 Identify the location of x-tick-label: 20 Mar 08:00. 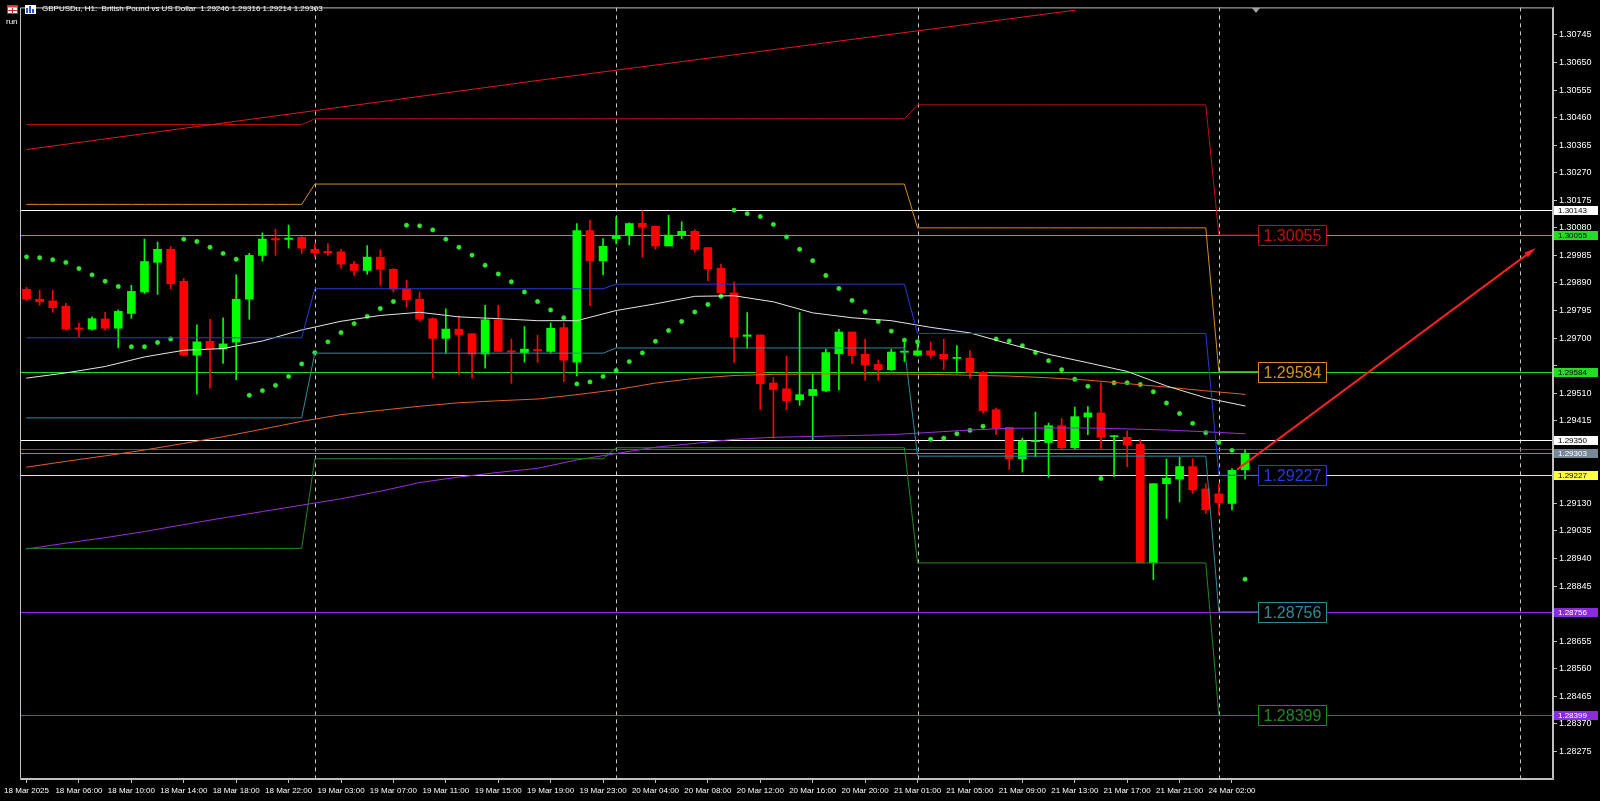
(708, 790).